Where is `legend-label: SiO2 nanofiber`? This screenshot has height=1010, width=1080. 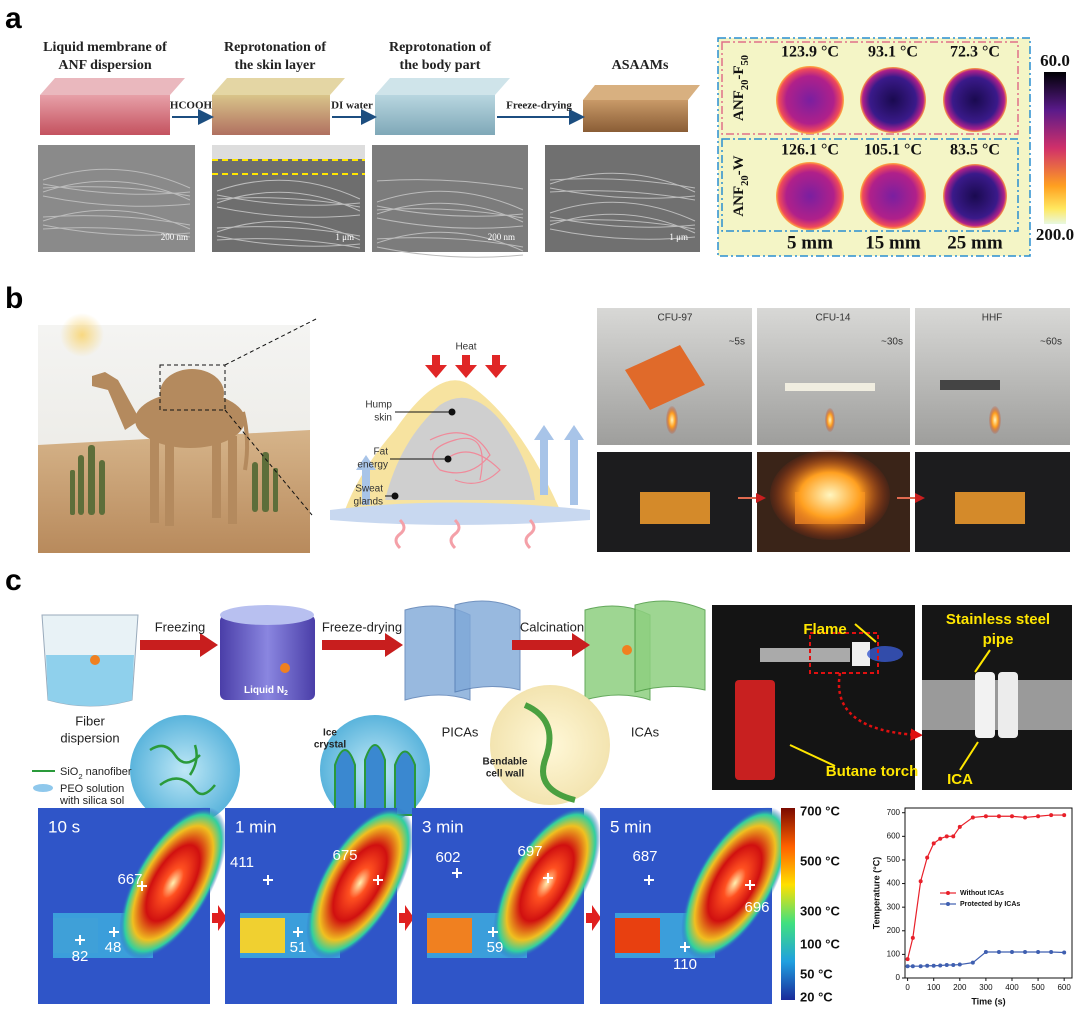
legend-label: SiO2 nanofiber is located at coordinates (96, 773).